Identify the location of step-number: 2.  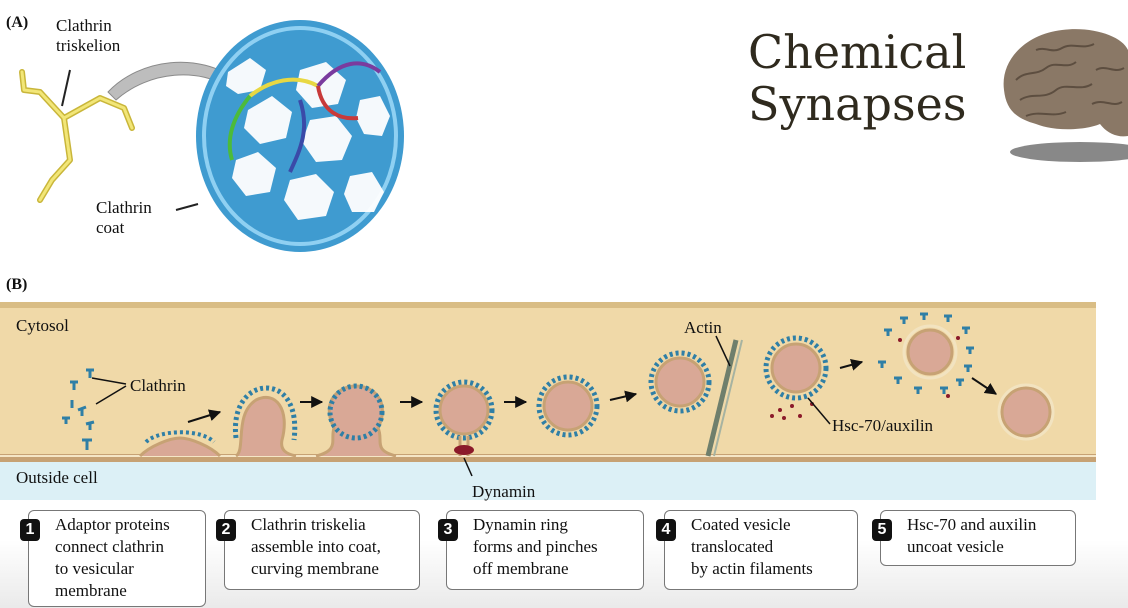
(226, 530).